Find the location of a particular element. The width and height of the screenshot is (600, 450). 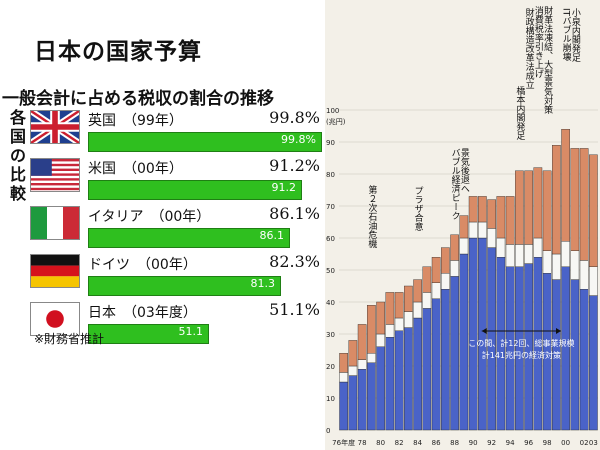

country-name: イタリア is located at coordinates (116, 217).